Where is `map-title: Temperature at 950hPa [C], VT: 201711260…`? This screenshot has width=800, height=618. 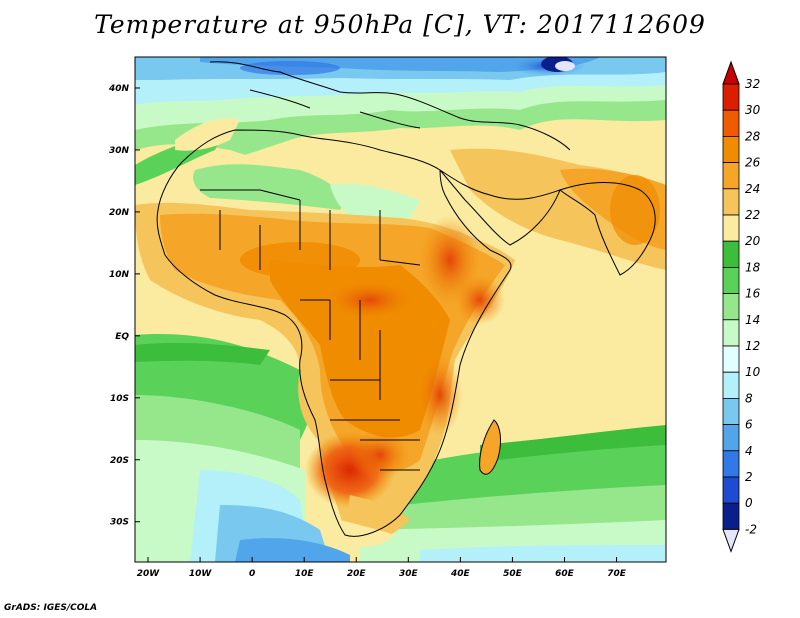 map-title: Temperature at 950hPa [C], VT: 201711260… is located at coordinates (400, 24).